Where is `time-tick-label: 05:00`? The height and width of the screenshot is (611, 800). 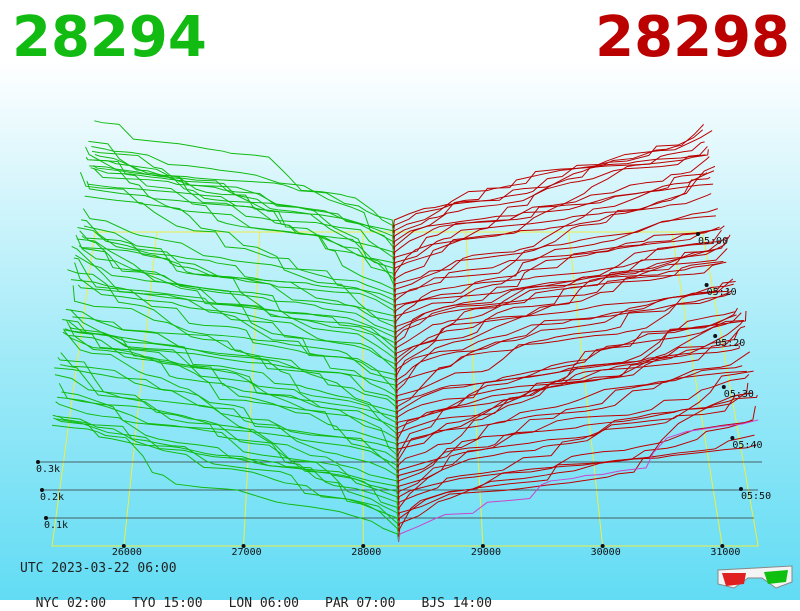 time-tick-label: 05:00 is located at coordinates (713, 241).